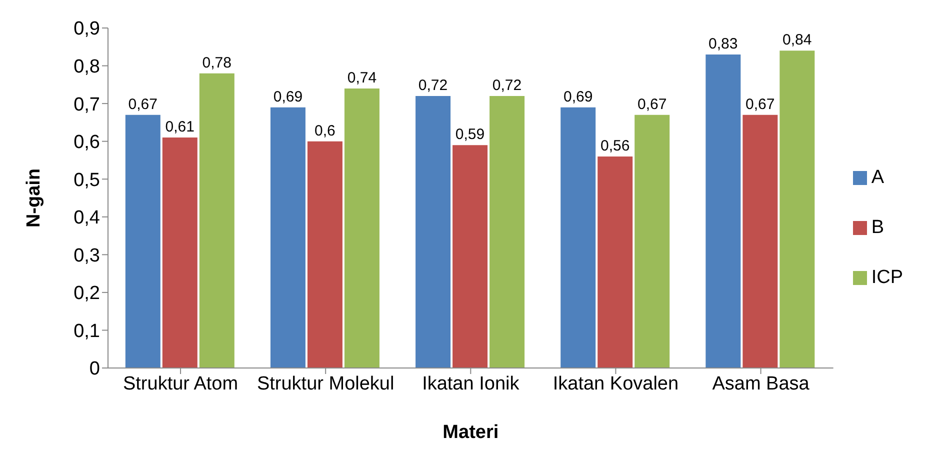  Describe the element at coordinates (723, 43) in the screenshot. I see `data-label: 0,83` at that location.